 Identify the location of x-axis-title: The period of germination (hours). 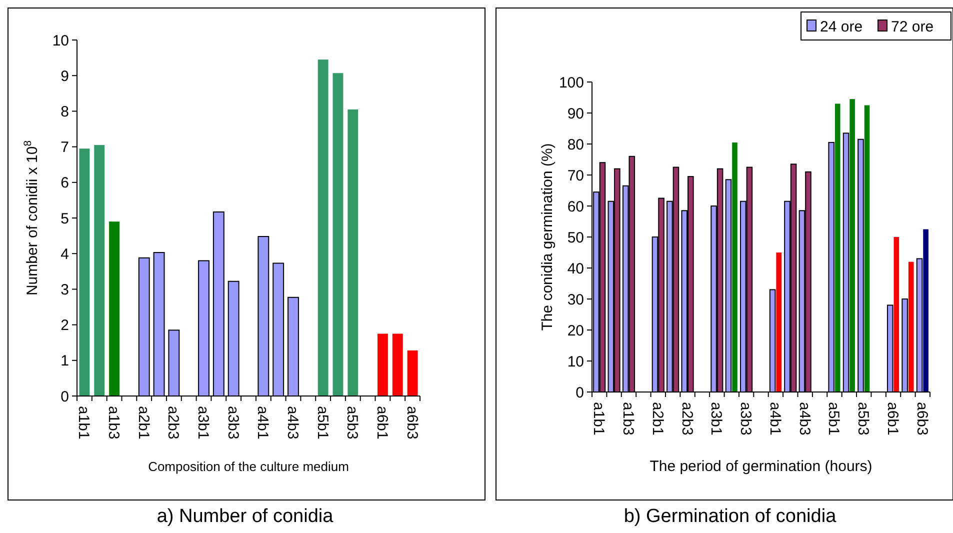
(761, 466).